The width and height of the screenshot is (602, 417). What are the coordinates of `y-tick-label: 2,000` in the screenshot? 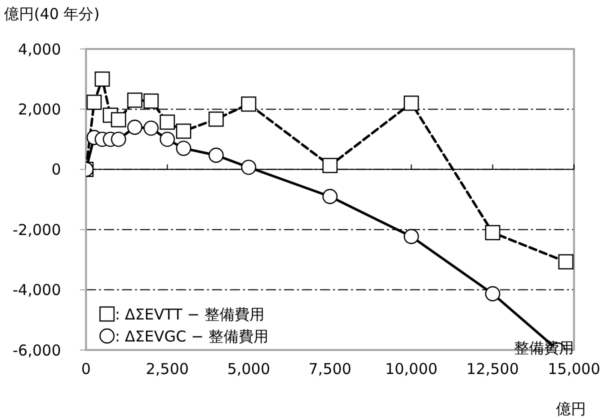 It's located at (39, 109).